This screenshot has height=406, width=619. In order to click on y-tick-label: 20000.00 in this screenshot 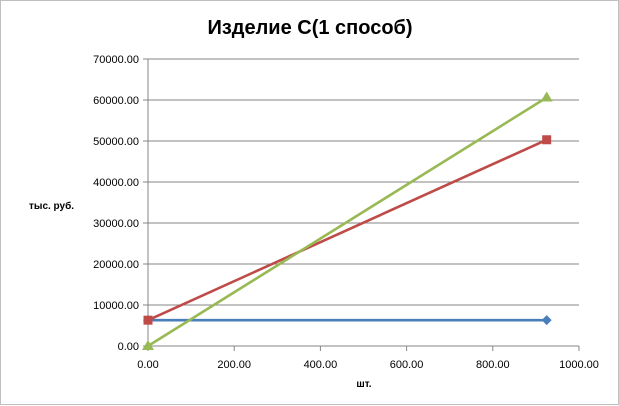, I will do `click(116, 265)`.